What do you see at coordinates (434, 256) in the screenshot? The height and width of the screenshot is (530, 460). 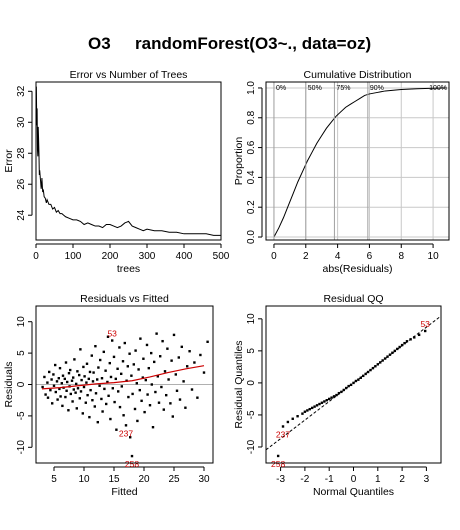 I see `x-tick-label: 10` at bounding box center [434, 256].